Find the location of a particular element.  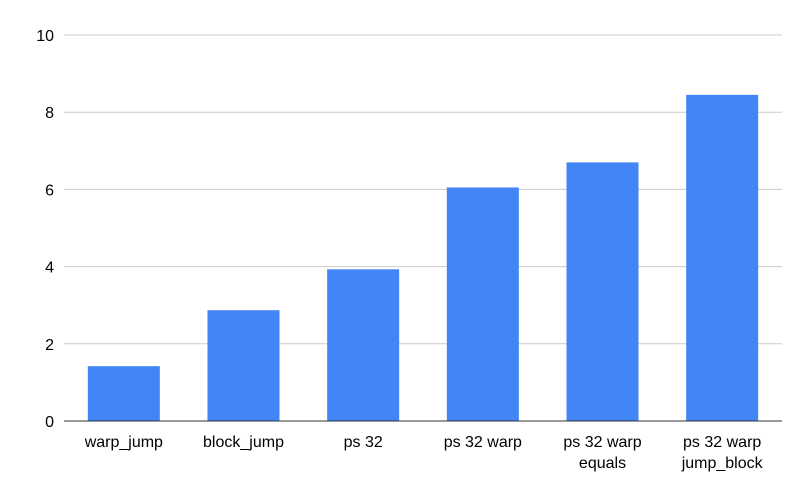

y-tick-label: 4 is located at coordinates (49, 268).